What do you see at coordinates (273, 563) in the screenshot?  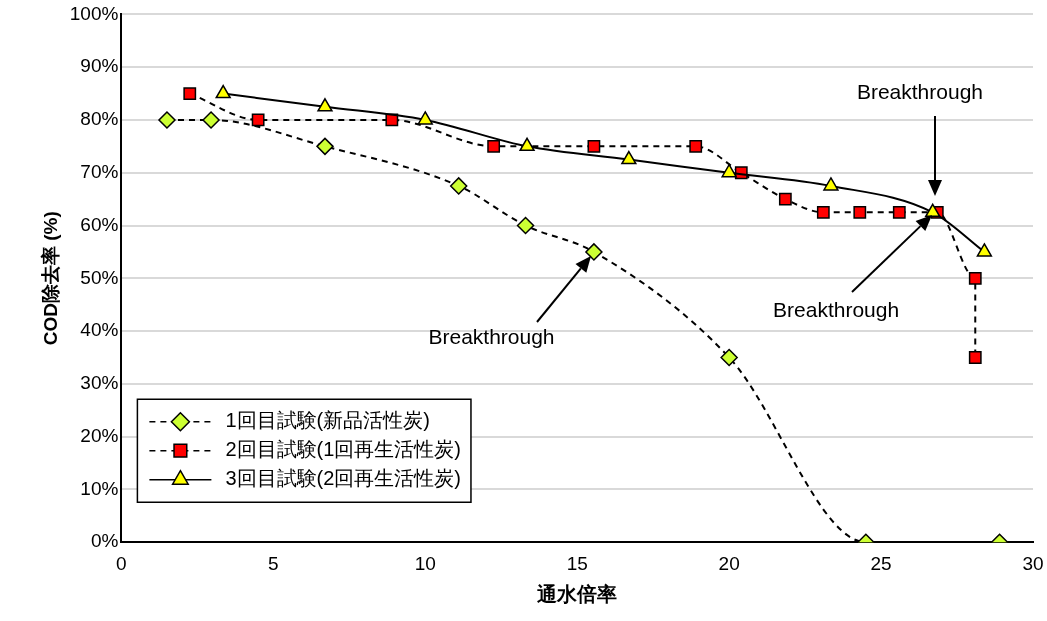 I see `x-tick-label: 5` at bounding box center [273, 563].